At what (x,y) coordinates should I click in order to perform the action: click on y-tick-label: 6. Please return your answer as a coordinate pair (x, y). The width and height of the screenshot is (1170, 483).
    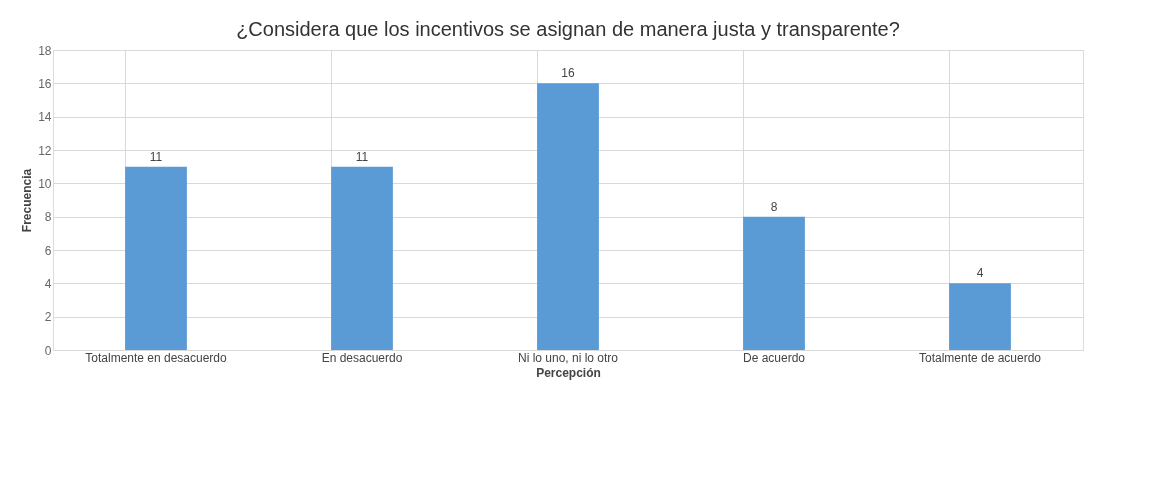
    Looking at the image, I should click on (48, 250).